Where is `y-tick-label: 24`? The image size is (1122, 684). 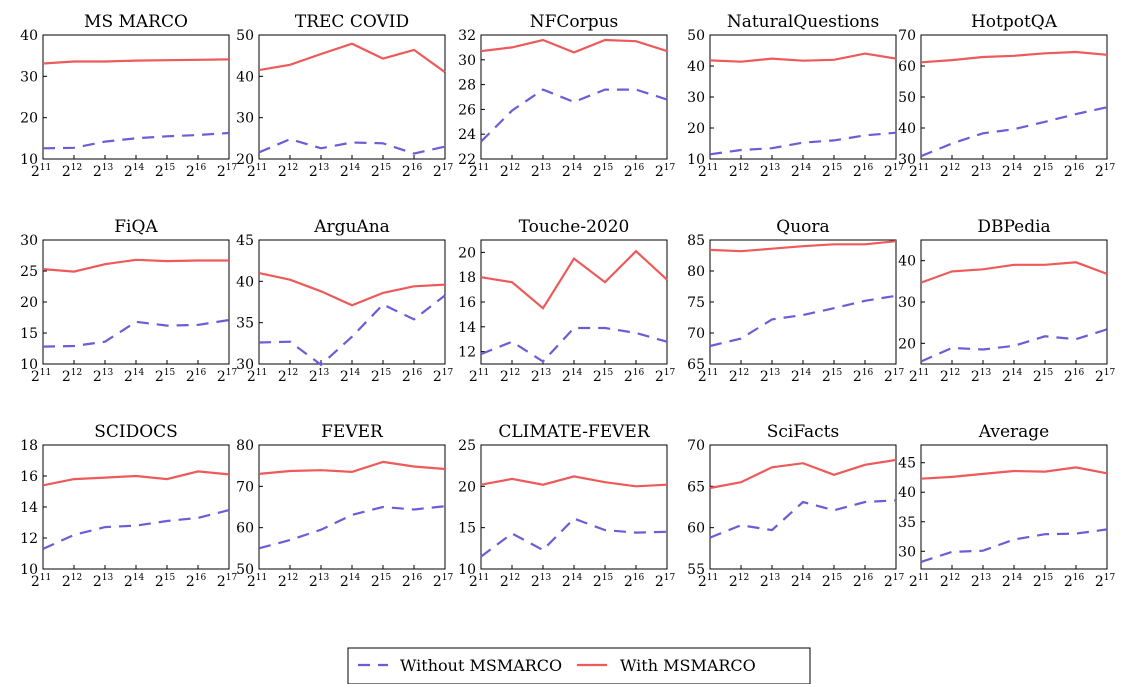 y-tick-label: 24 is located at coordinates (467, 135).